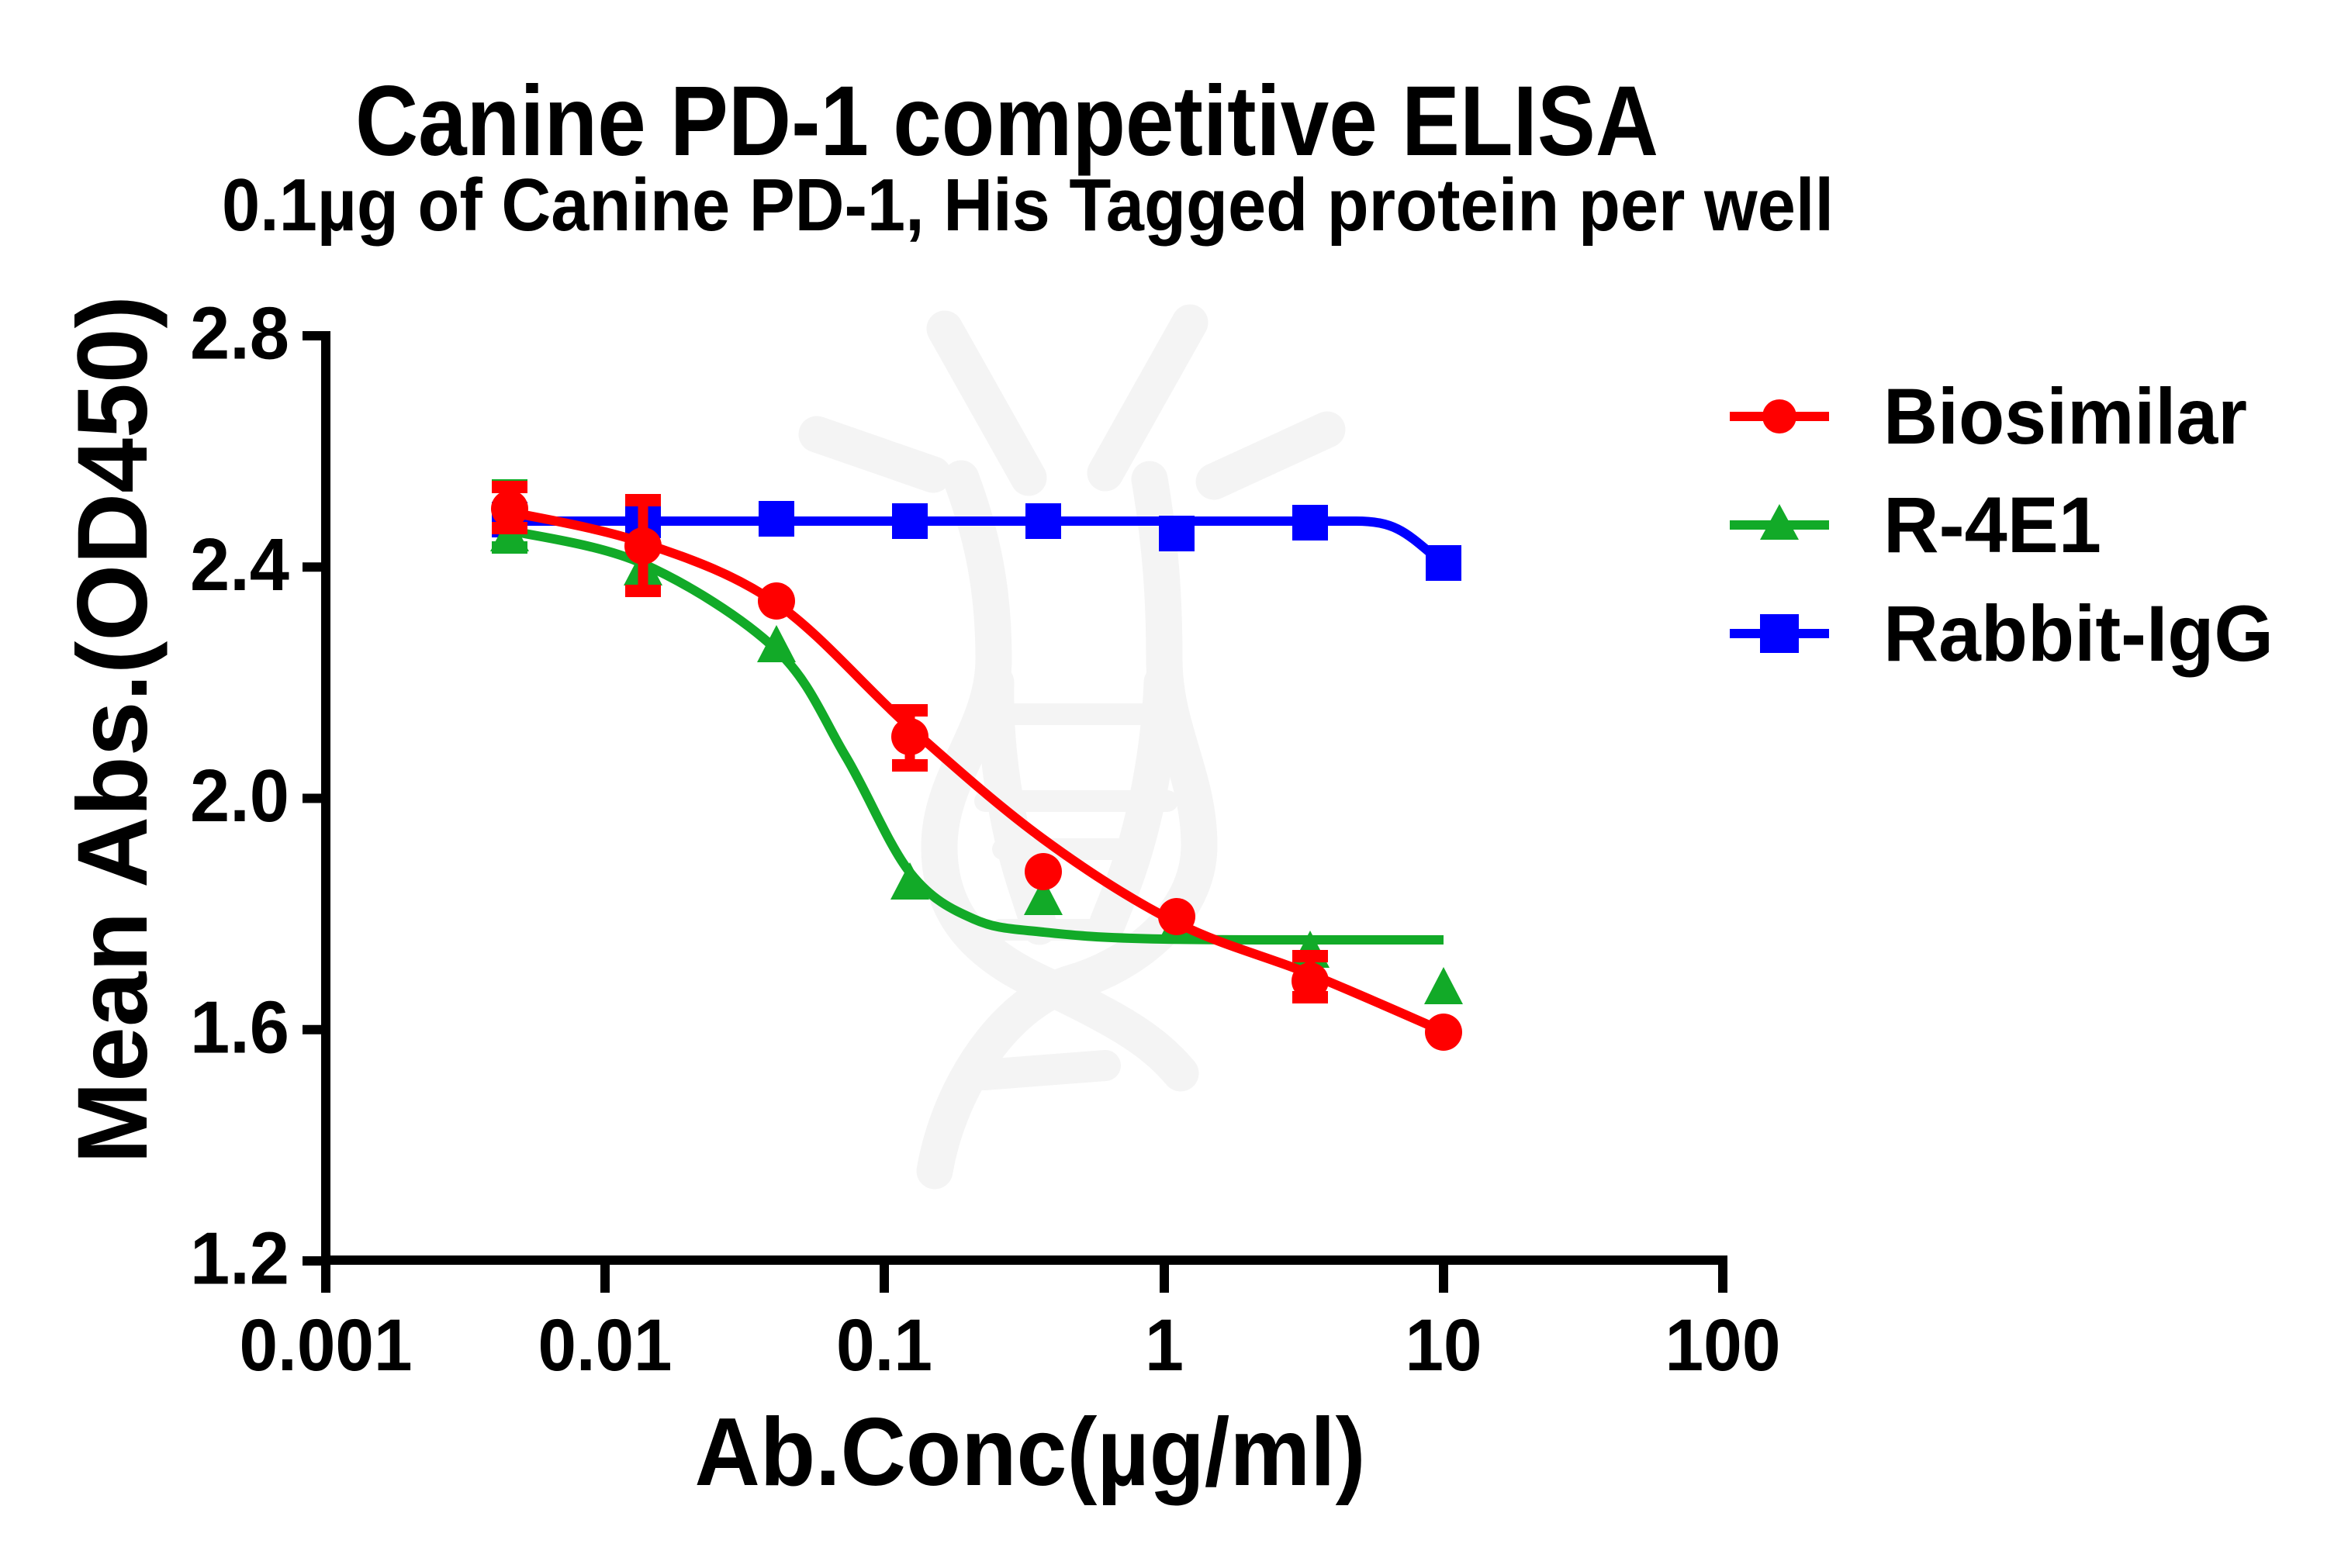 This screenshot has height=1568, width=2341. Describe the element at coordinates (2078, 633) in the screenshot. I see `svg-text: Rabbit-IgG` at that location.